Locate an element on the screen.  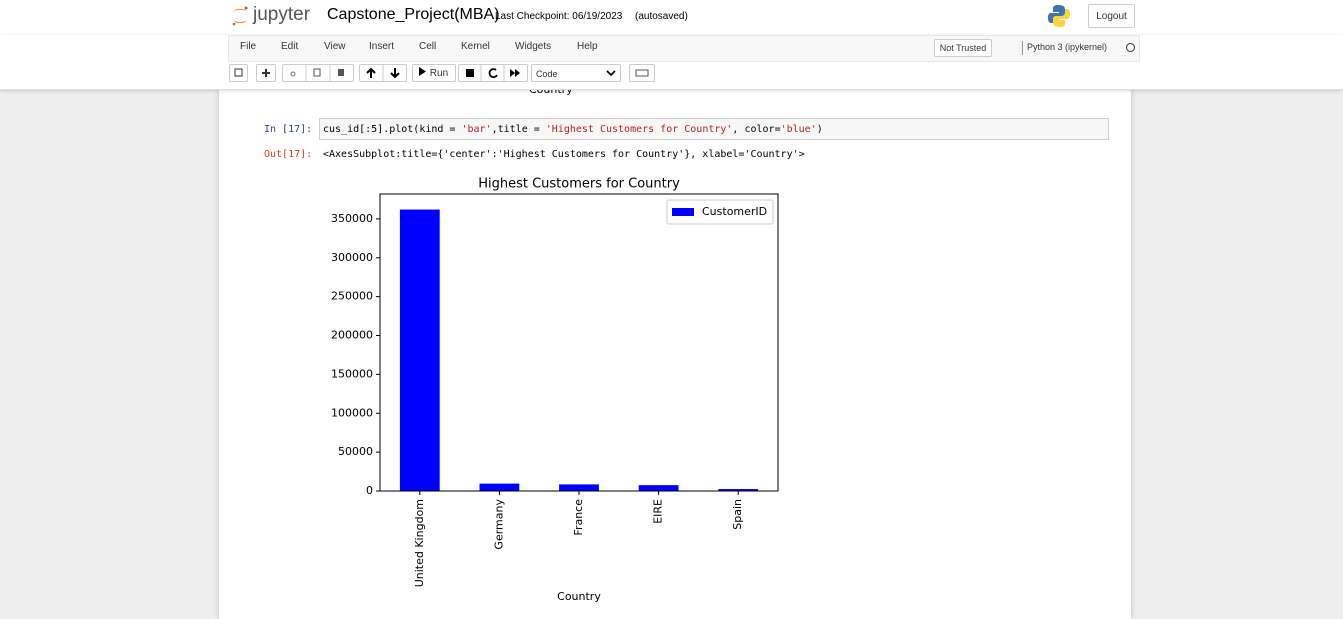
legend-swatch is located at coordinates (683, 212).